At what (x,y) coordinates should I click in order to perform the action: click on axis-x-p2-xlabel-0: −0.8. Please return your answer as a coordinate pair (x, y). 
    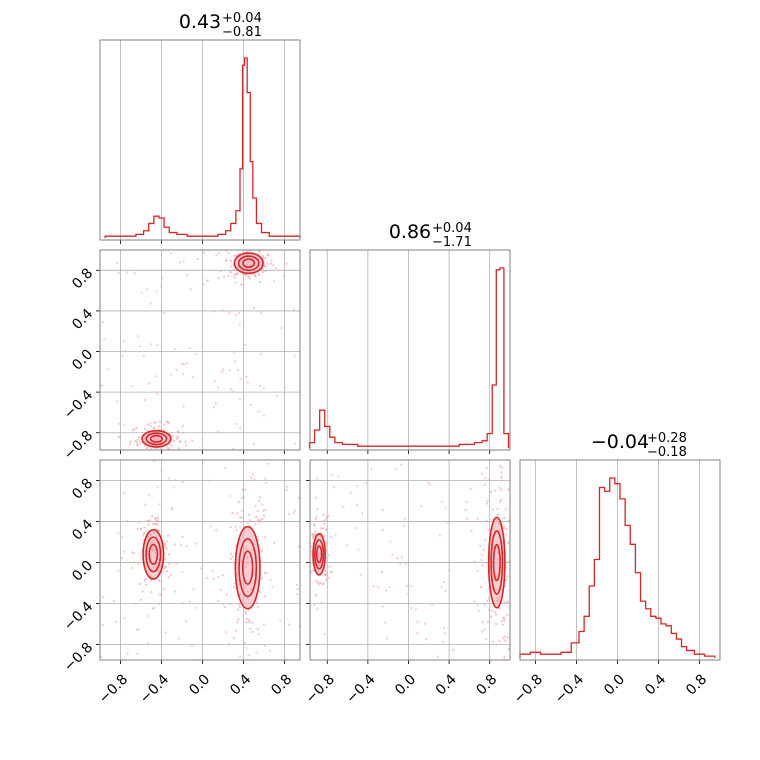
    Looking at the image, I should click on (320, 688).